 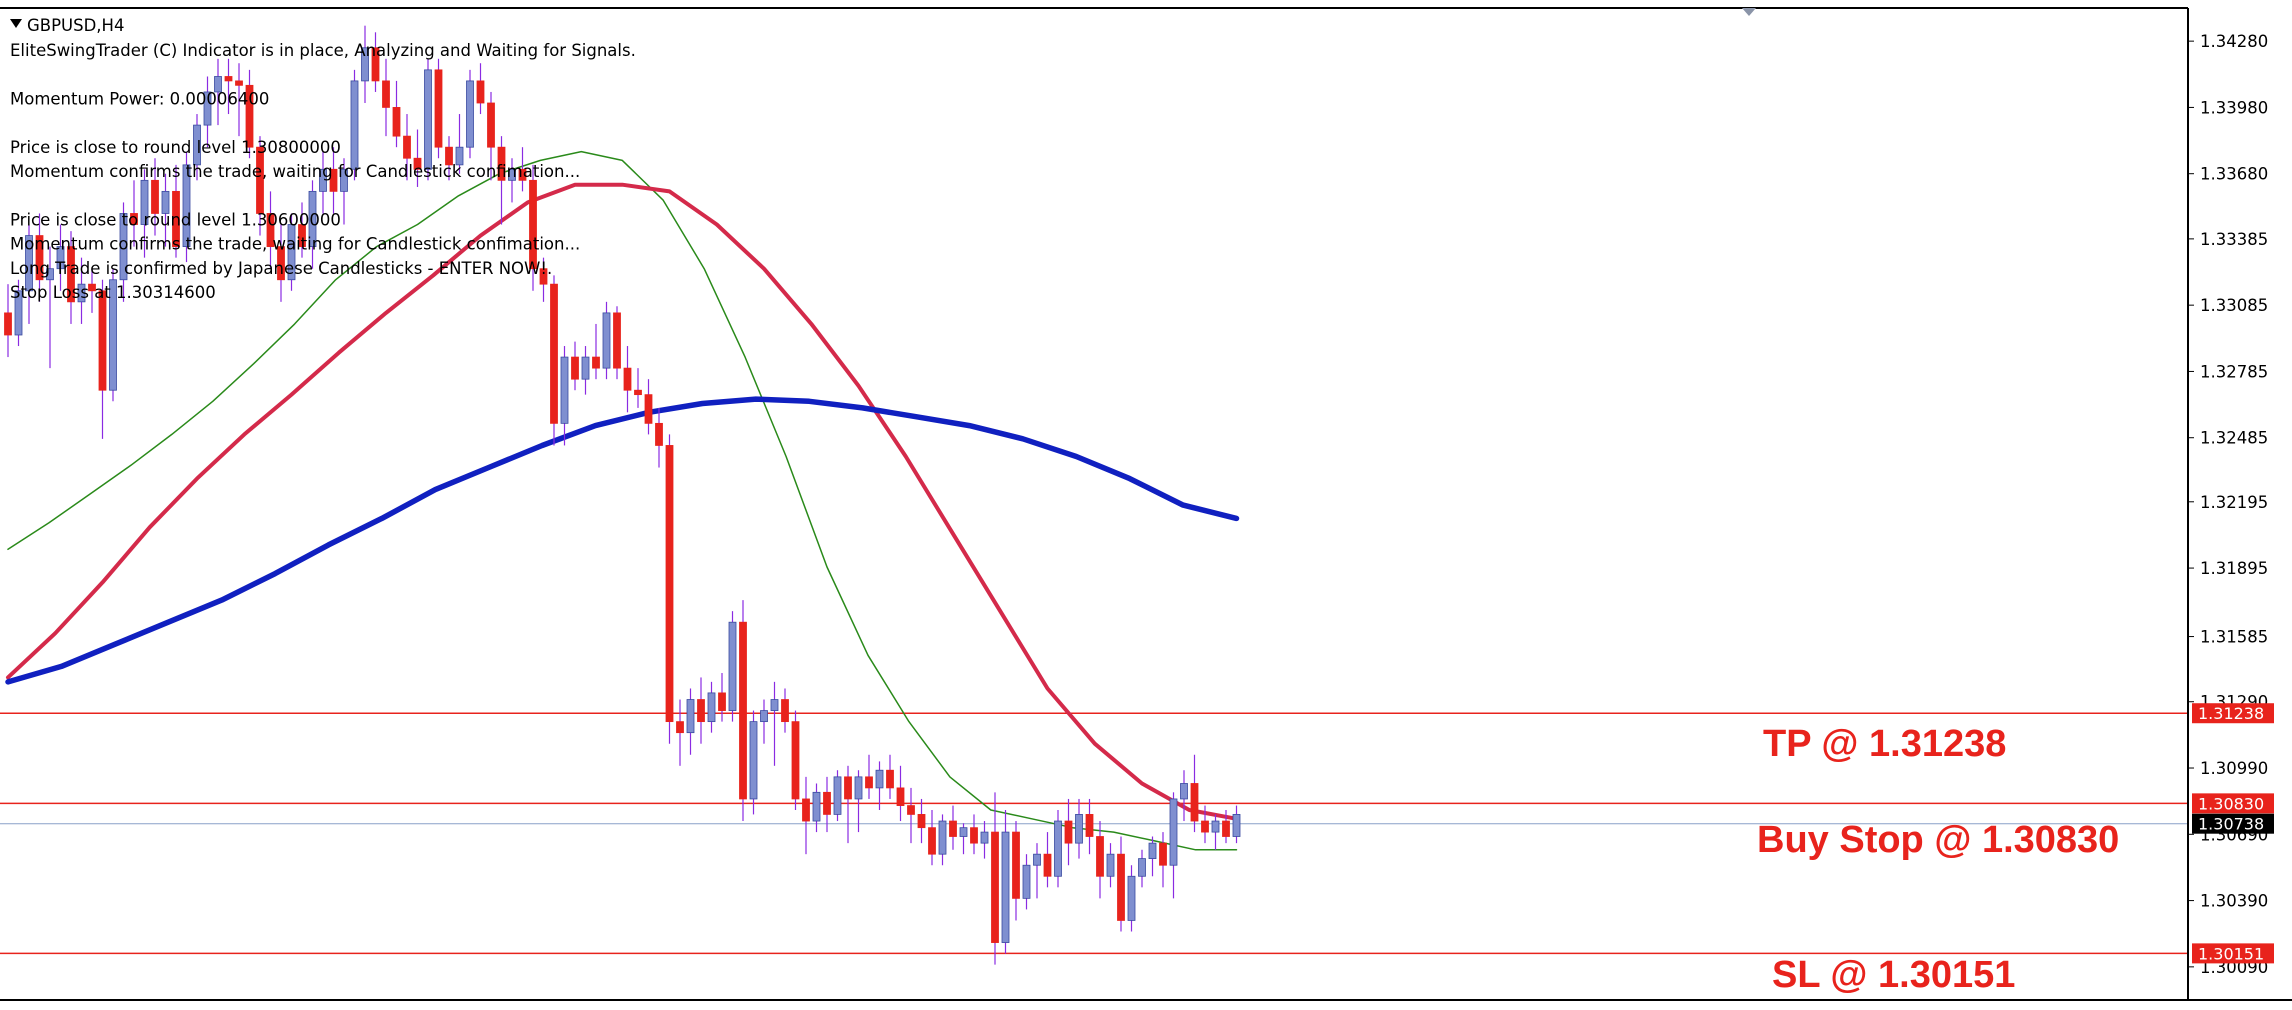 What do you see at coordinates (2234, 41) in the screenshot?
I see `axis-tick-label: 1.34280` at bounding box center [2234, 41].